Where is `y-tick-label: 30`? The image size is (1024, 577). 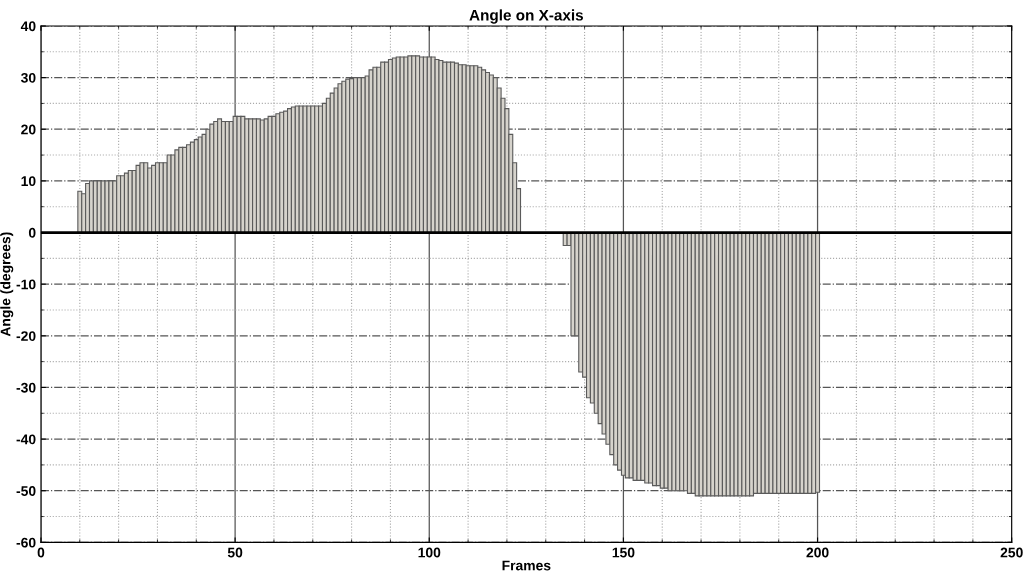 y-tick-label: 30 is located at coordinates (28, 77).